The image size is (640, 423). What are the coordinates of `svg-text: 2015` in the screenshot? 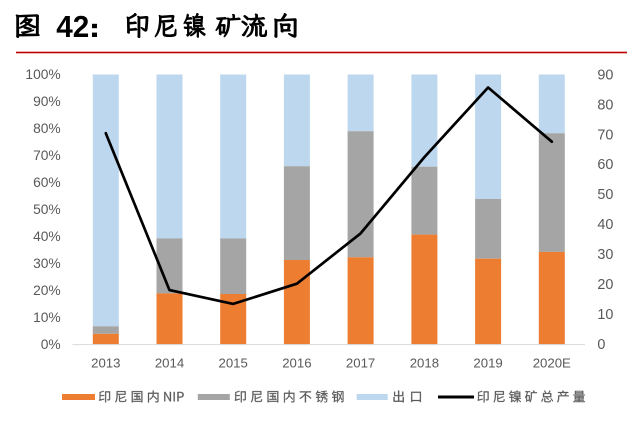 It's located at (233, 363).